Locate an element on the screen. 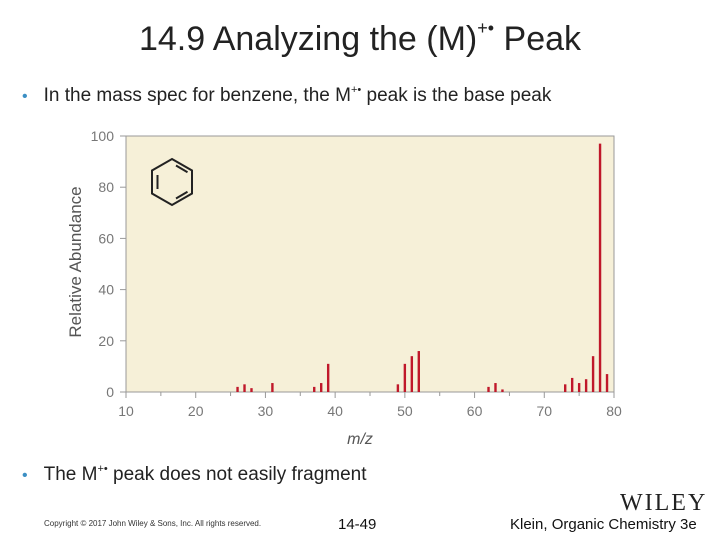 The width and height of the screenshot is (720, 540). bullet2-sup: +• is located at coordinates (102, 469).